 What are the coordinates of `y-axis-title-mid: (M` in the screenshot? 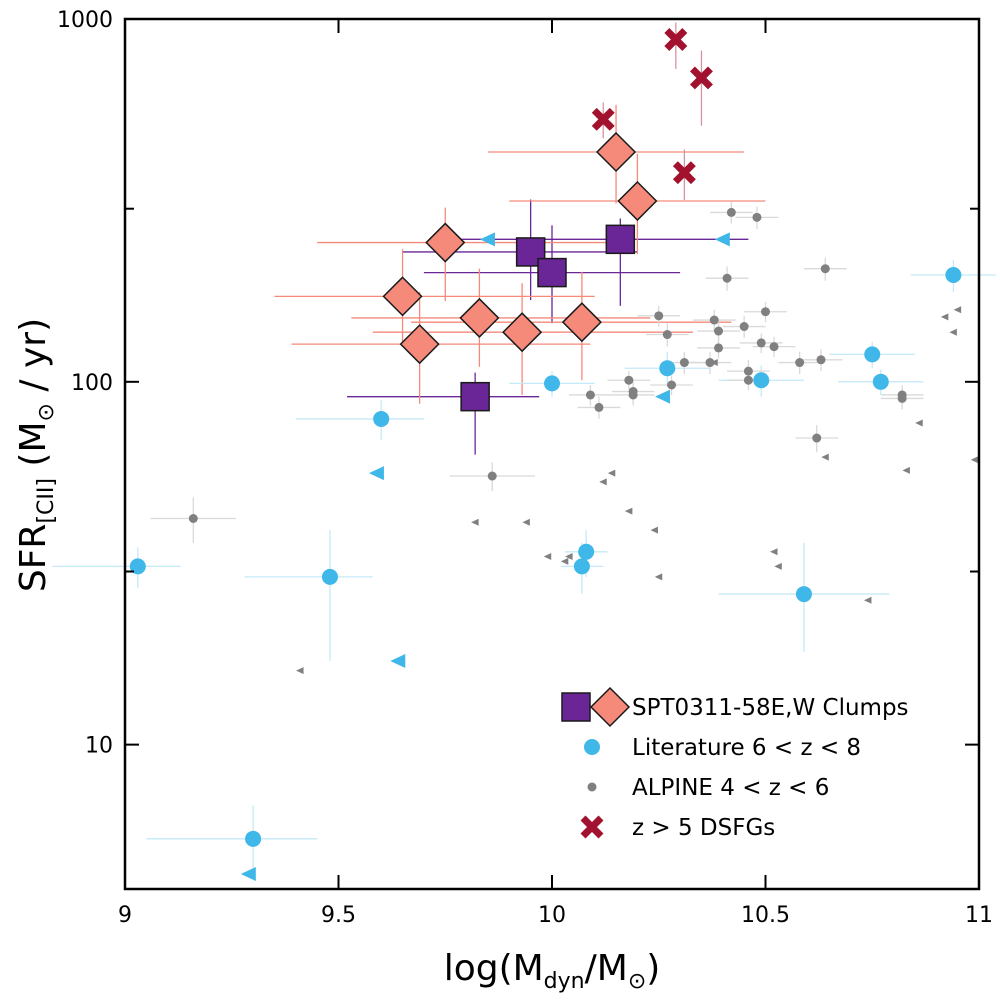 It's located at (33, 449).